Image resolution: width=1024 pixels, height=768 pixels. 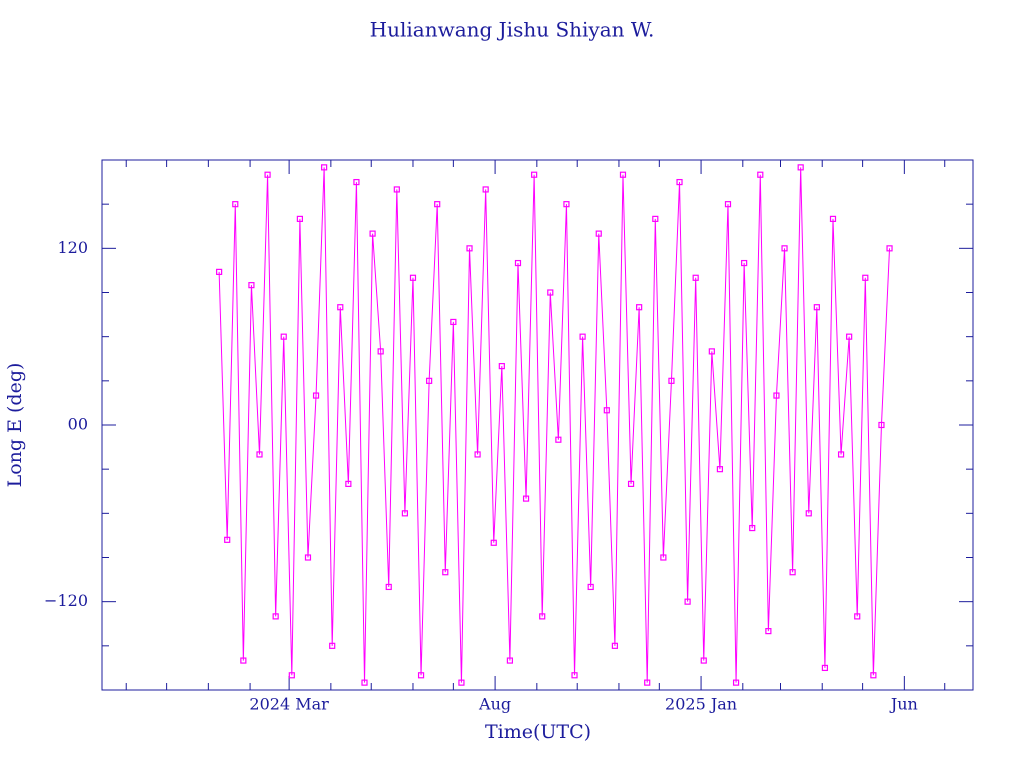 What do you see at coordinates (72, 247) in the screenshot?
I see `y-tick-label: 120` at bounding box center [72, 247].